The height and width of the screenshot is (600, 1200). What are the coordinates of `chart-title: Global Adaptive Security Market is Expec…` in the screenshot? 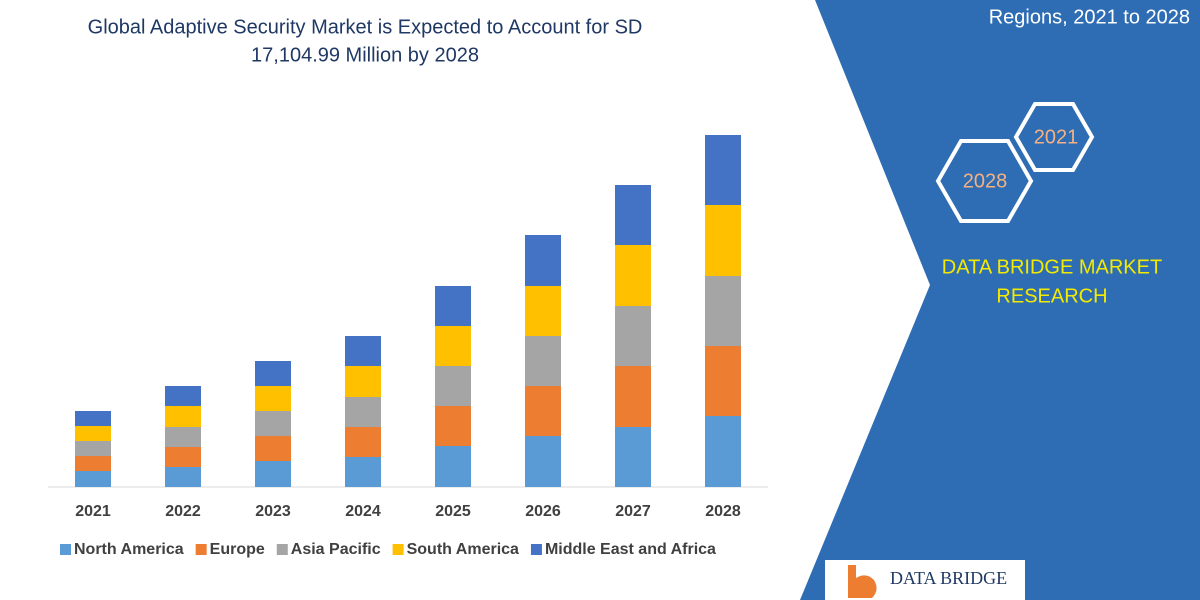 It's located at (365, 27).